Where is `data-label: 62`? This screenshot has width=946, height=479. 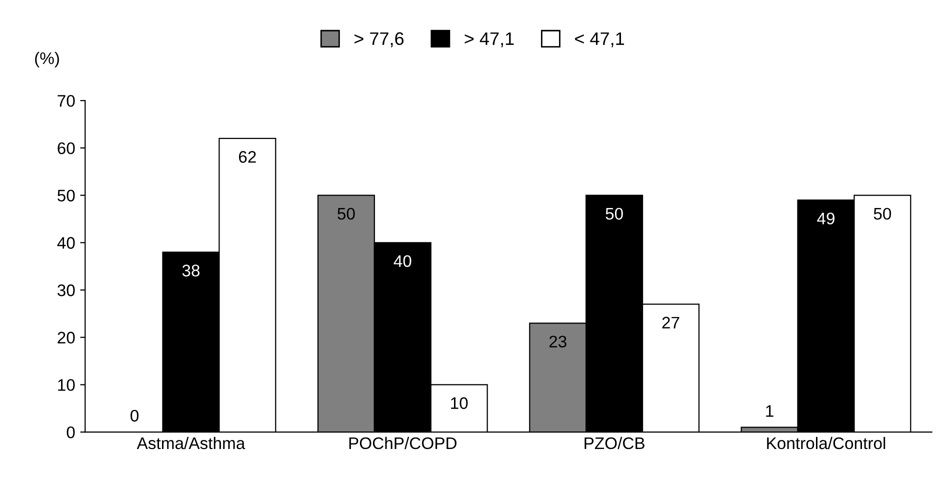 data-label: 62 is located at coordinates (247, 157).